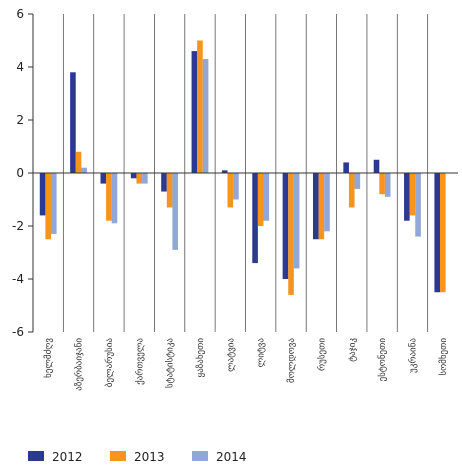  I want to click on x-category-label: ლიტვა, so click(262, 353).